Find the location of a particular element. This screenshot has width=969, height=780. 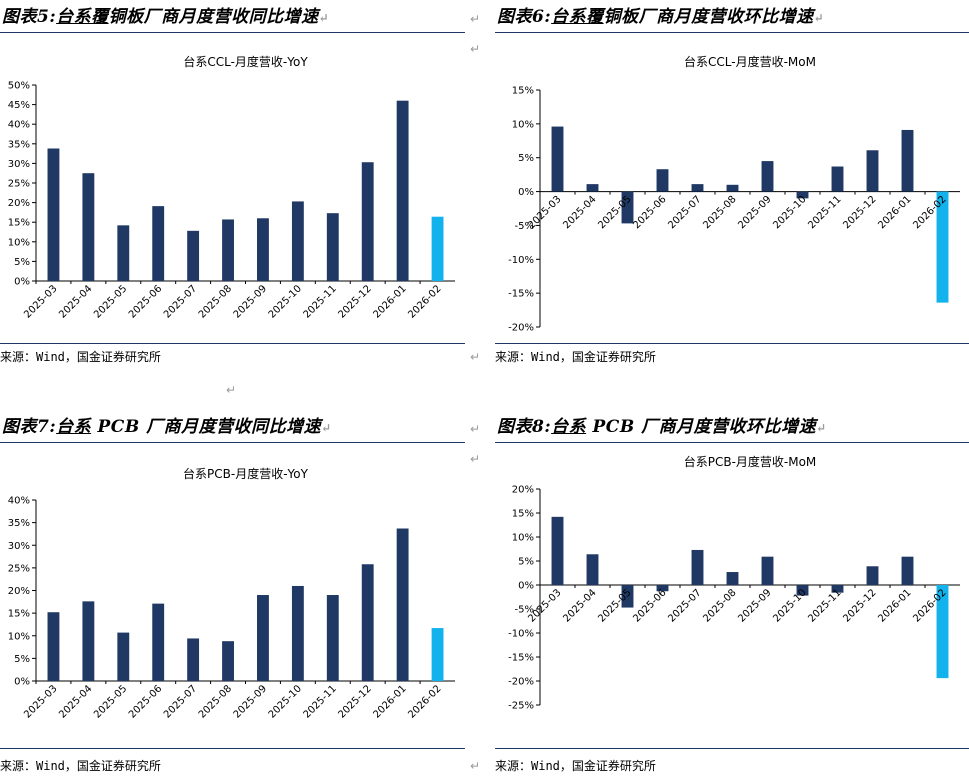

source-note: 来源：Wind，国金证券研究所 is located at coordinates (575, 357).